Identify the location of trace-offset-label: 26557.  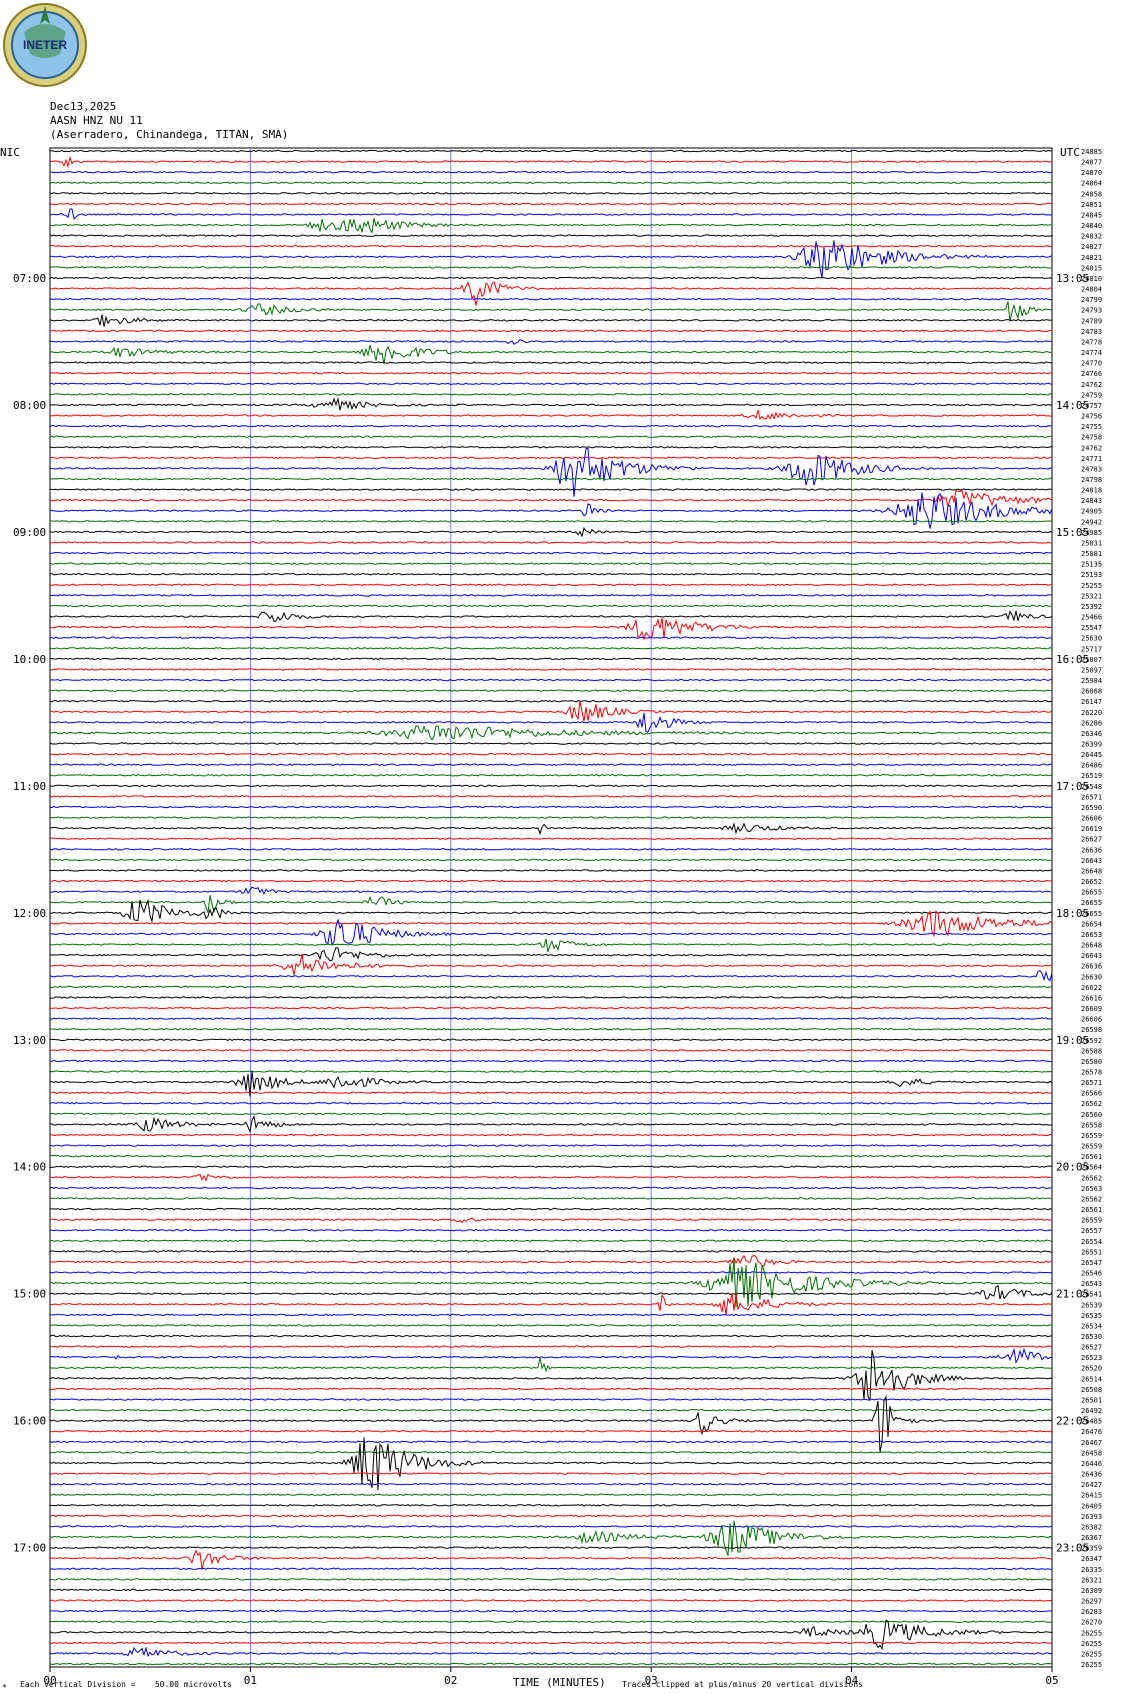
(1091, 1231).